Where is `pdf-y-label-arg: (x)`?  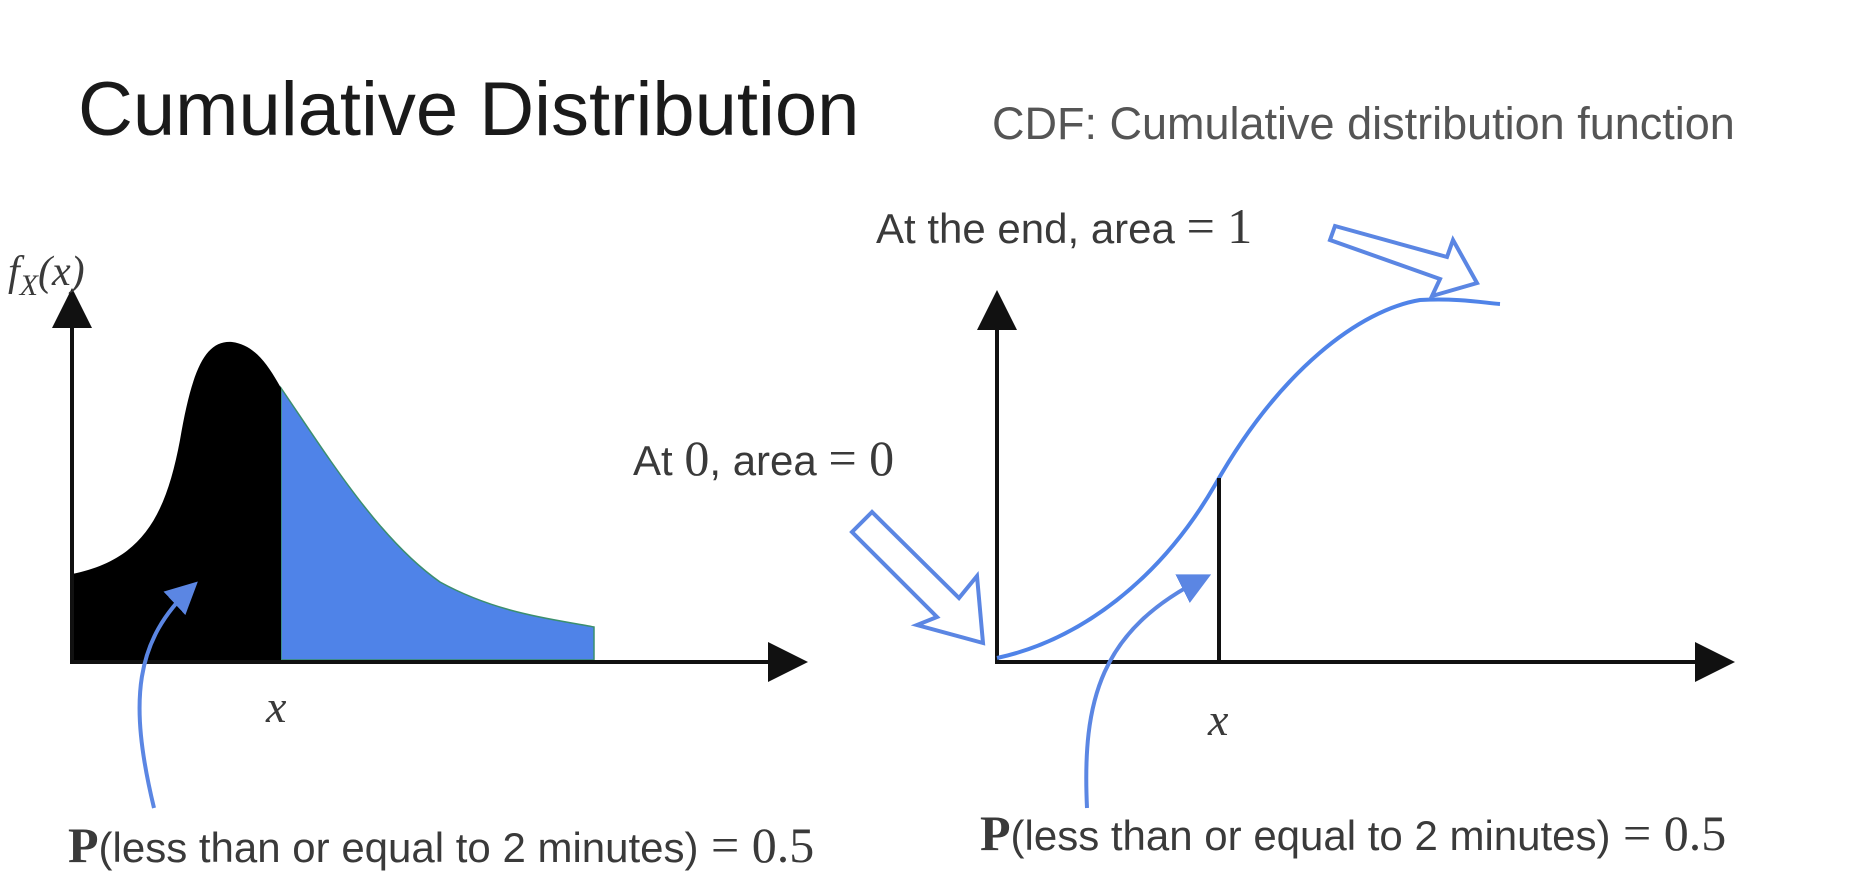 pdf-y-label-arg: (x) is located at coordinates (61, 272).